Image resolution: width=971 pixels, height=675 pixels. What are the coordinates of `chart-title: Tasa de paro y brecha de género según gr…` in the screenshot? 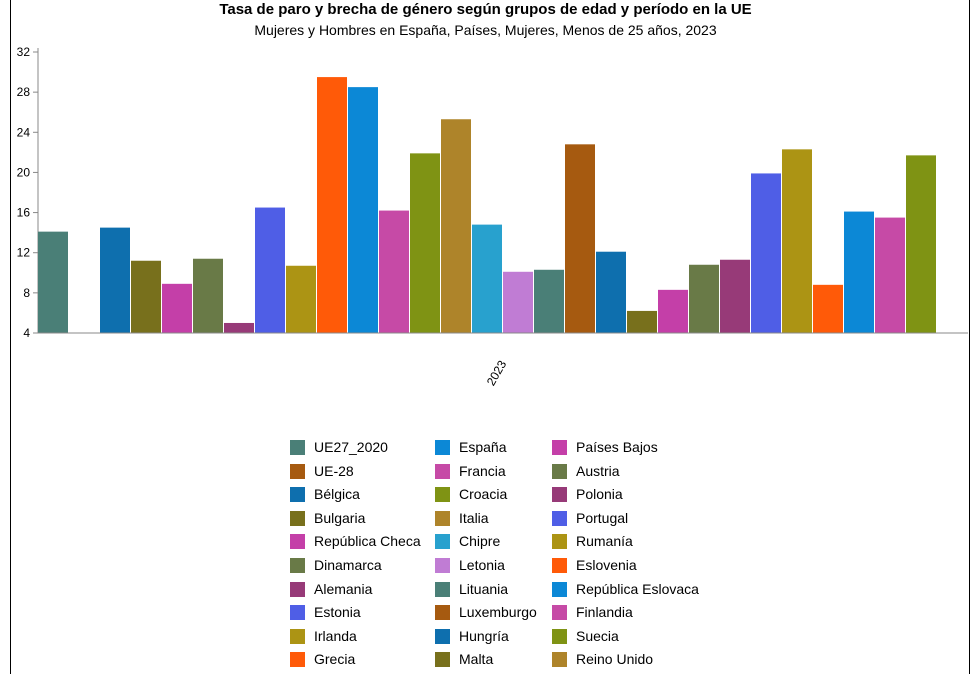 It's located at (485, 9).